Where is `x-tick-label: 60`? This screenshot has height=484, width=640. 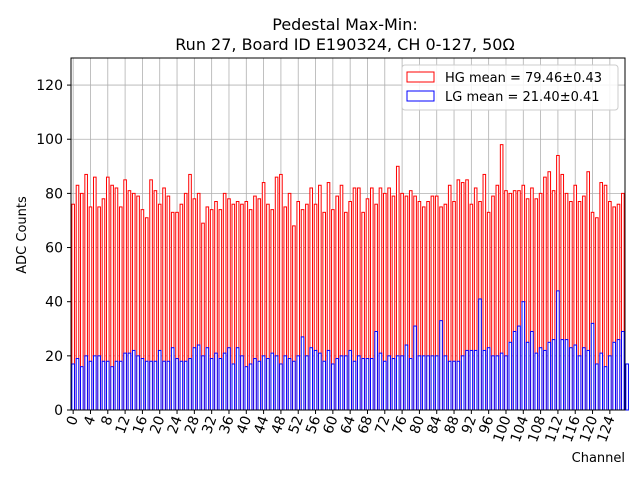 x-tick-label: 60 is located at coordinates (330, 425).